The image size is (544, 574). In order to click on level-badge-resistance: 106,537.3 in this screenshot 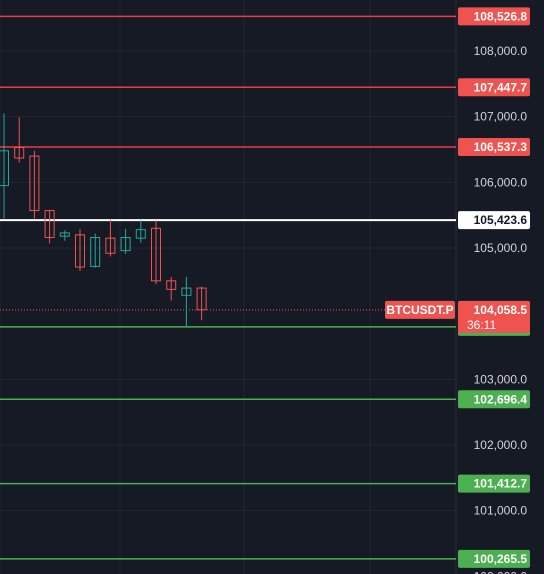, I will do `click(494, 147)`.